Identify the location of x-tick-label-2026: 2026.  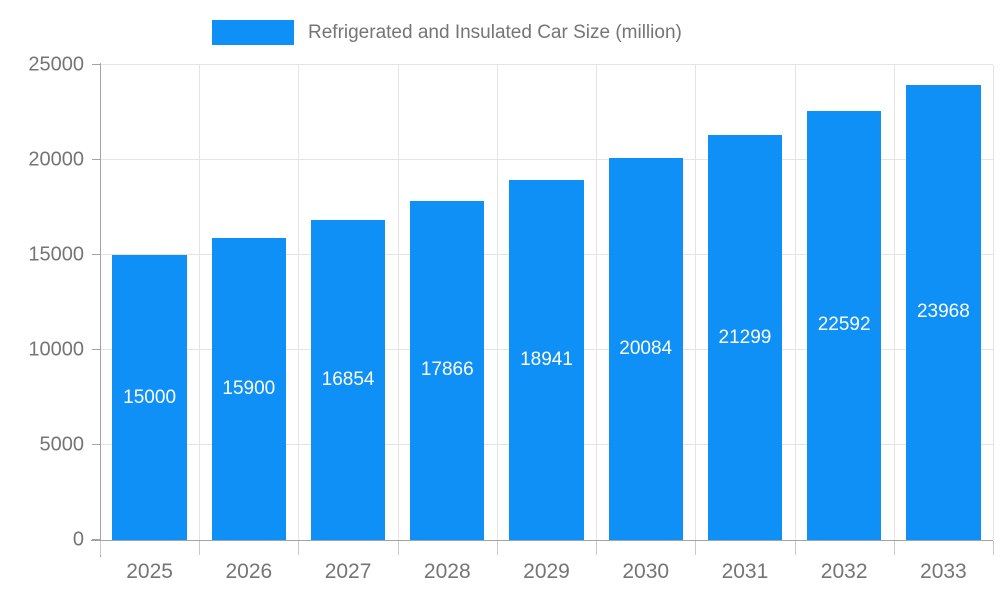
(249, 571).